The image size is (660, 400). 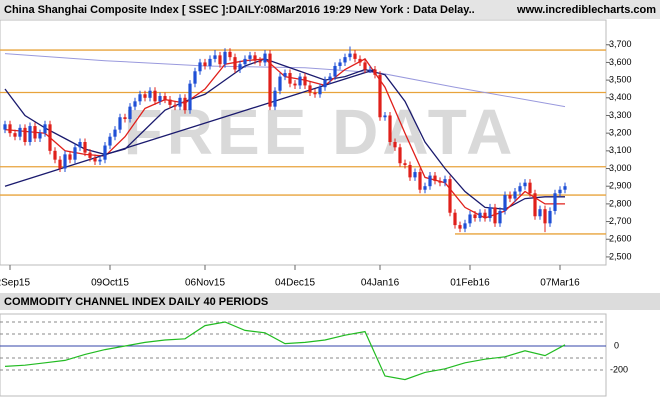 I want to click on y-tick-label: -200, so click(x=619, y=369).